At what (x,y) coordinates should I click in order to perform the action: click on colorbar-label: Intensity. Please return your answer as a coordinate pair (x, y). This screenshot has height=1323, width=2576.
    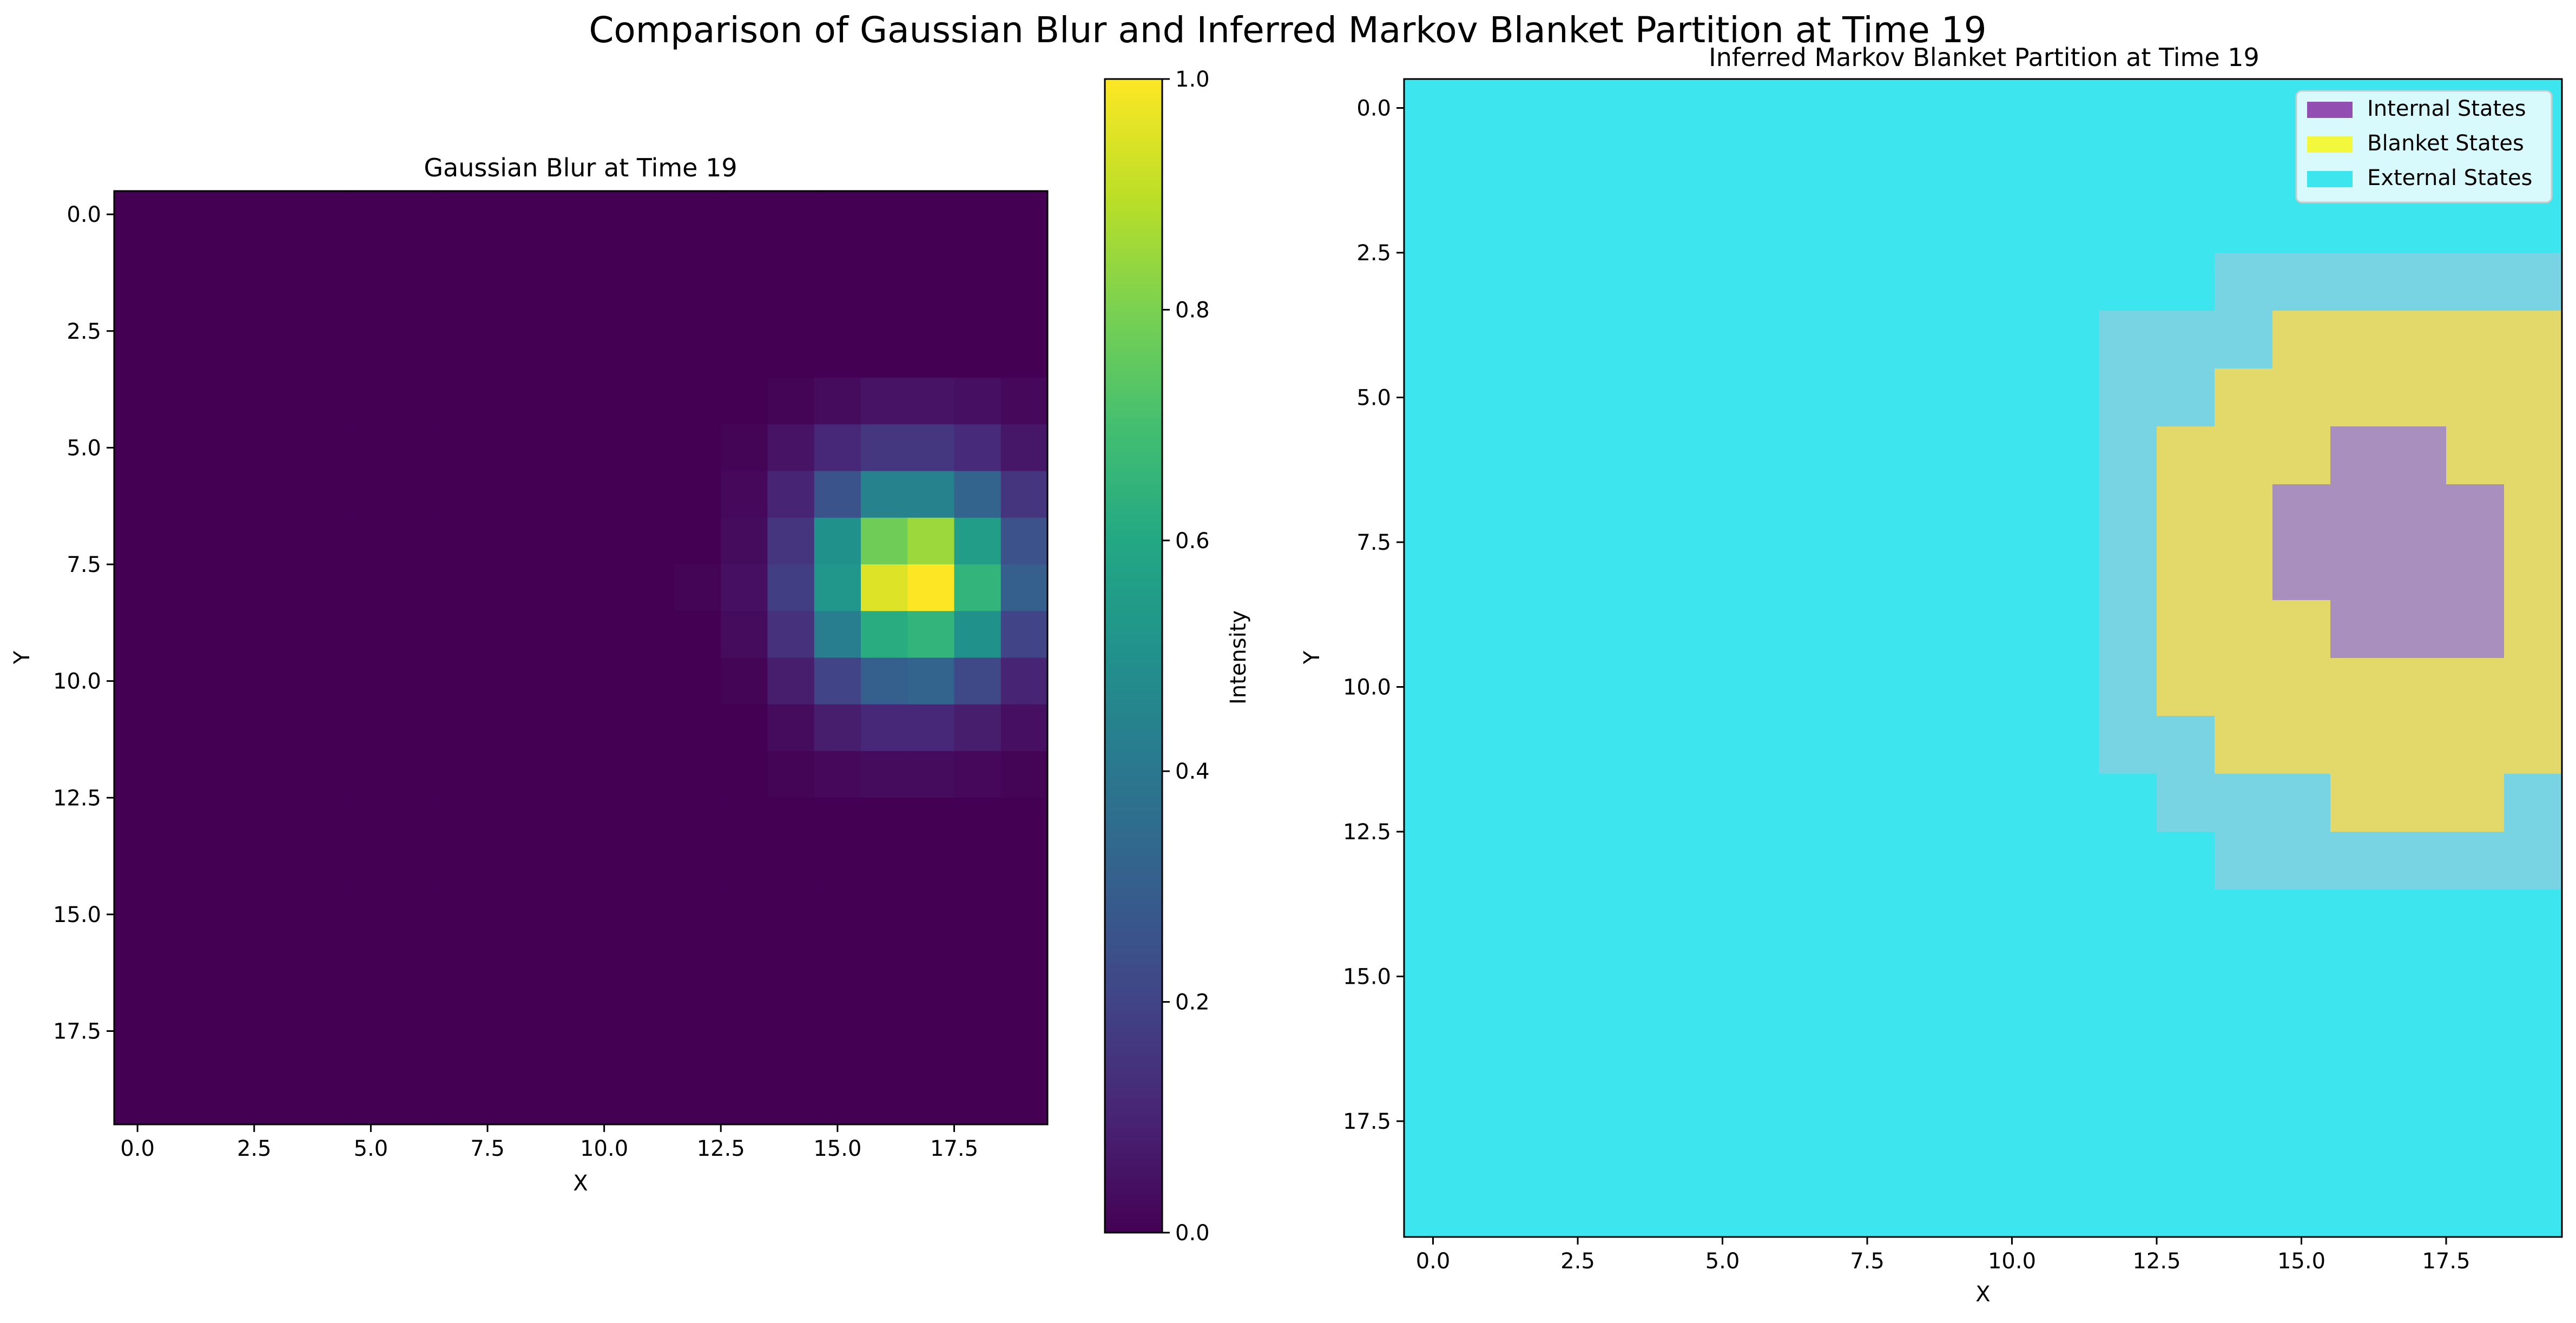
    Looking at the image, I should click on (1238, 657).